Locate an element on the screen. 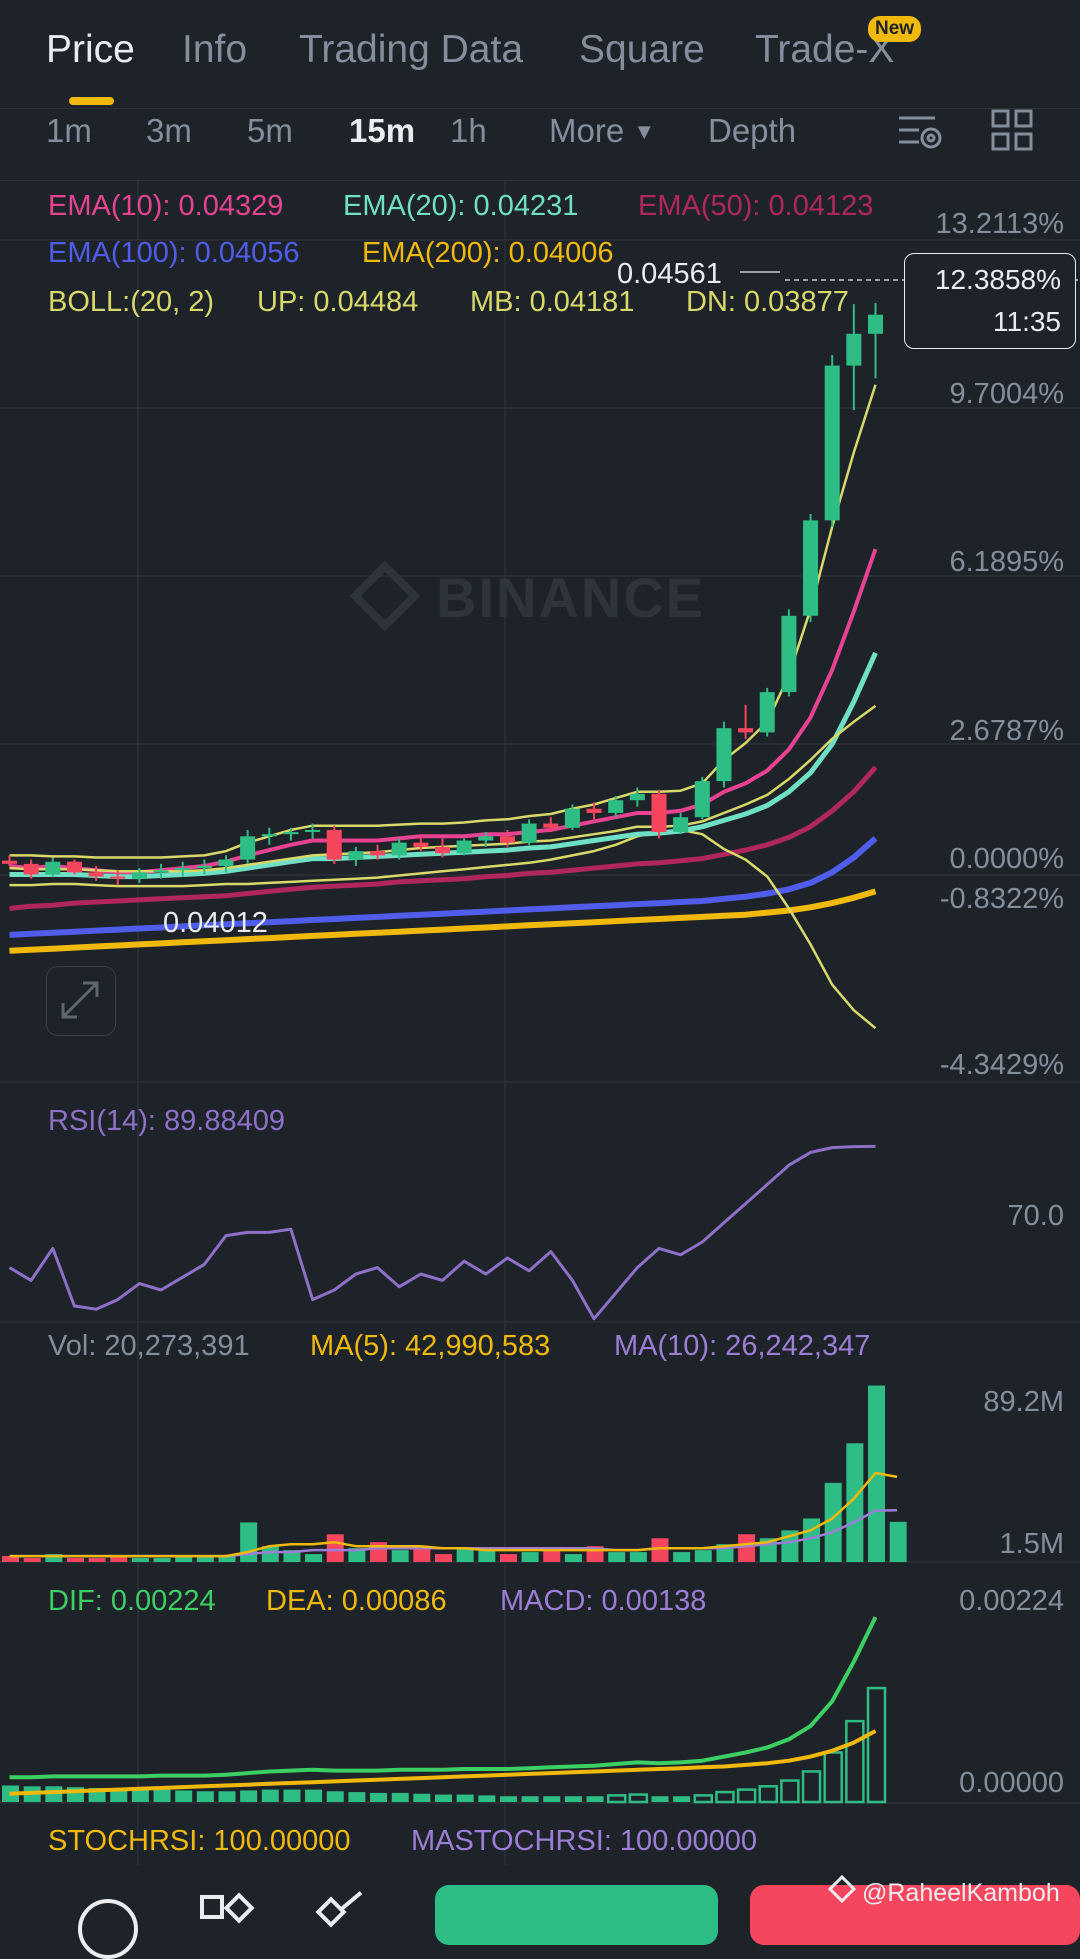 The image size is (1080, 1959). boll-up-legend: UP: 0.04484 is located at coordinates (338, 302).